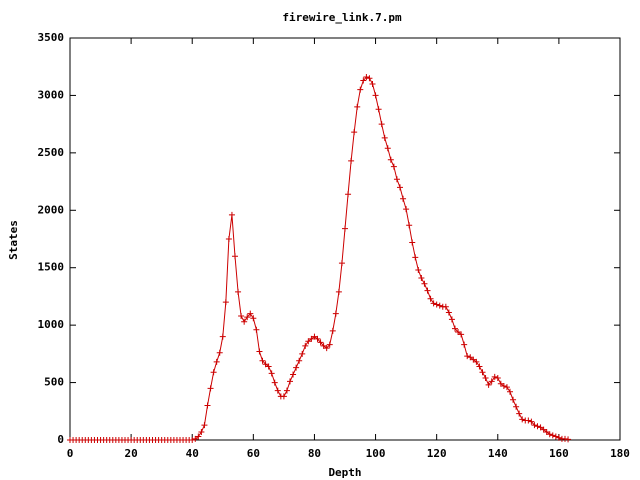  What do you see at coordinates (51, 324) in the screenshot?
I see `y-tick-label: 1000` at bounding box center [51, 324].